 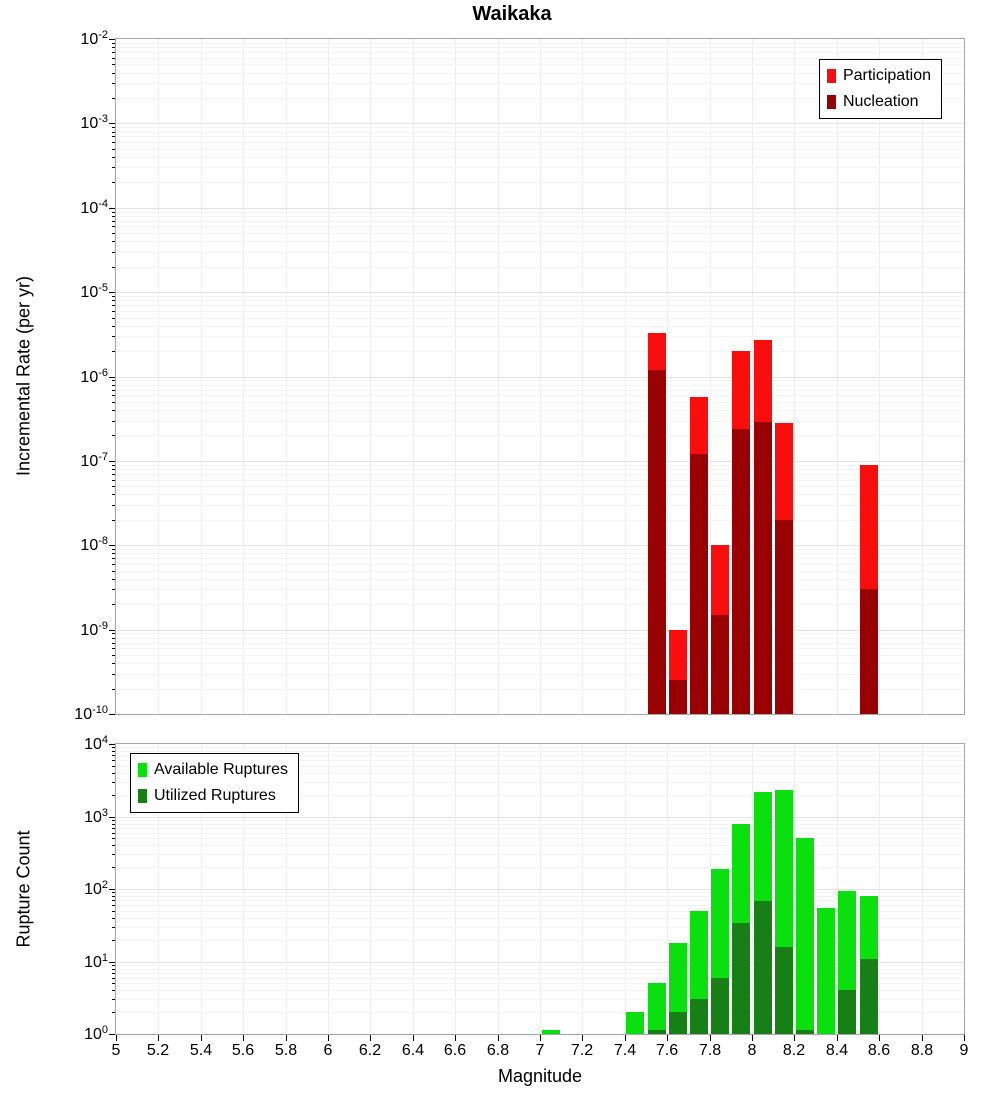 I want to click on legend-label-nucleation: Nucleation, so click(x=880, y=101).